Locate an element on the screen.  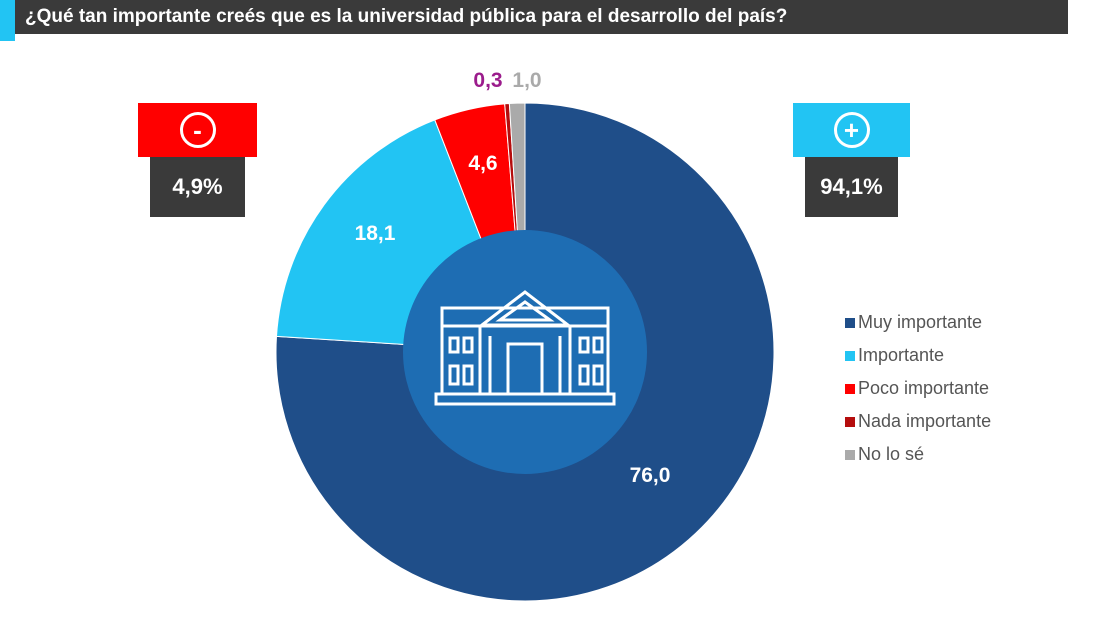
center-circle is located at coordinates (525, 352).